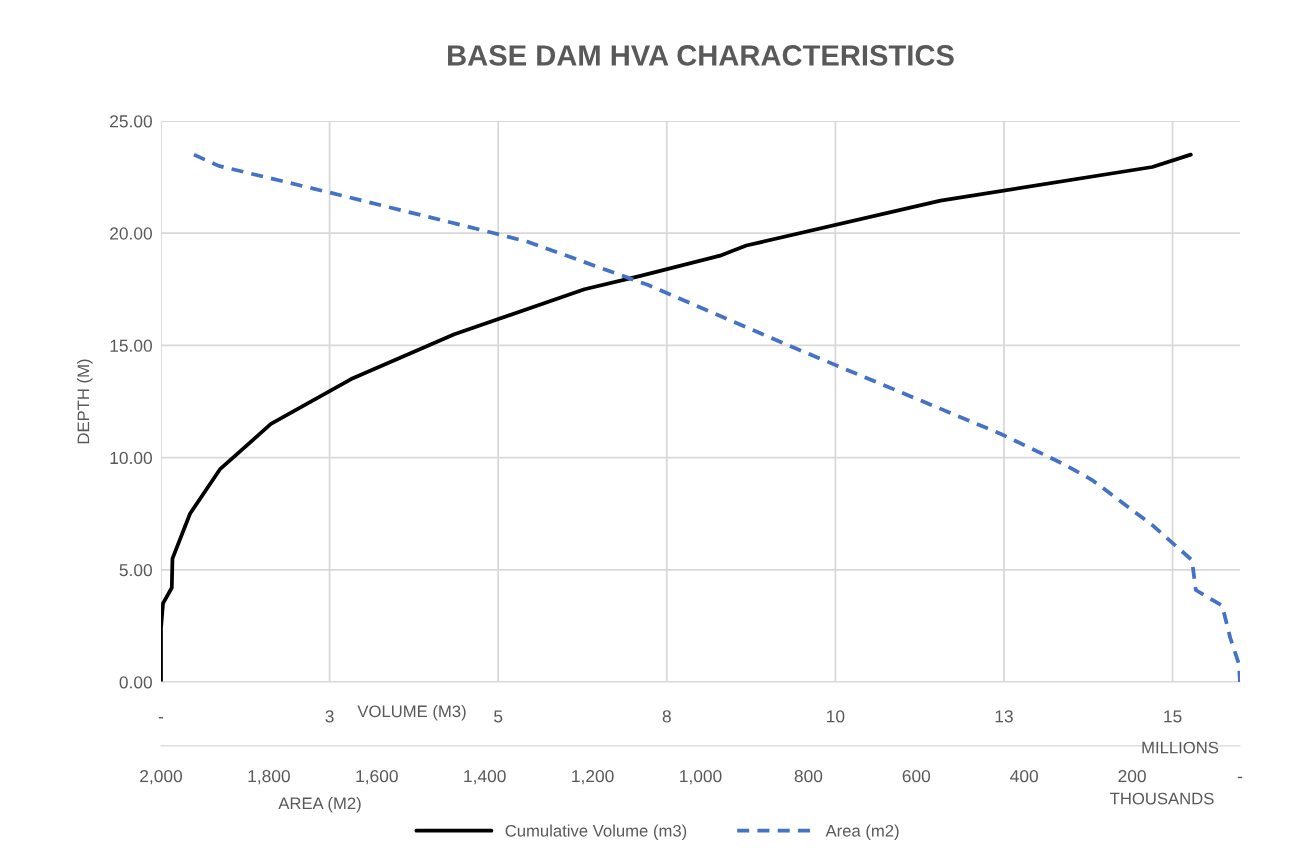 This screenshot has height=855, width=1316. What do you see at coordinates (1240, 777) in the screenshot?
I see `x2-tick-label: -` at bounding box center [1240, 777].